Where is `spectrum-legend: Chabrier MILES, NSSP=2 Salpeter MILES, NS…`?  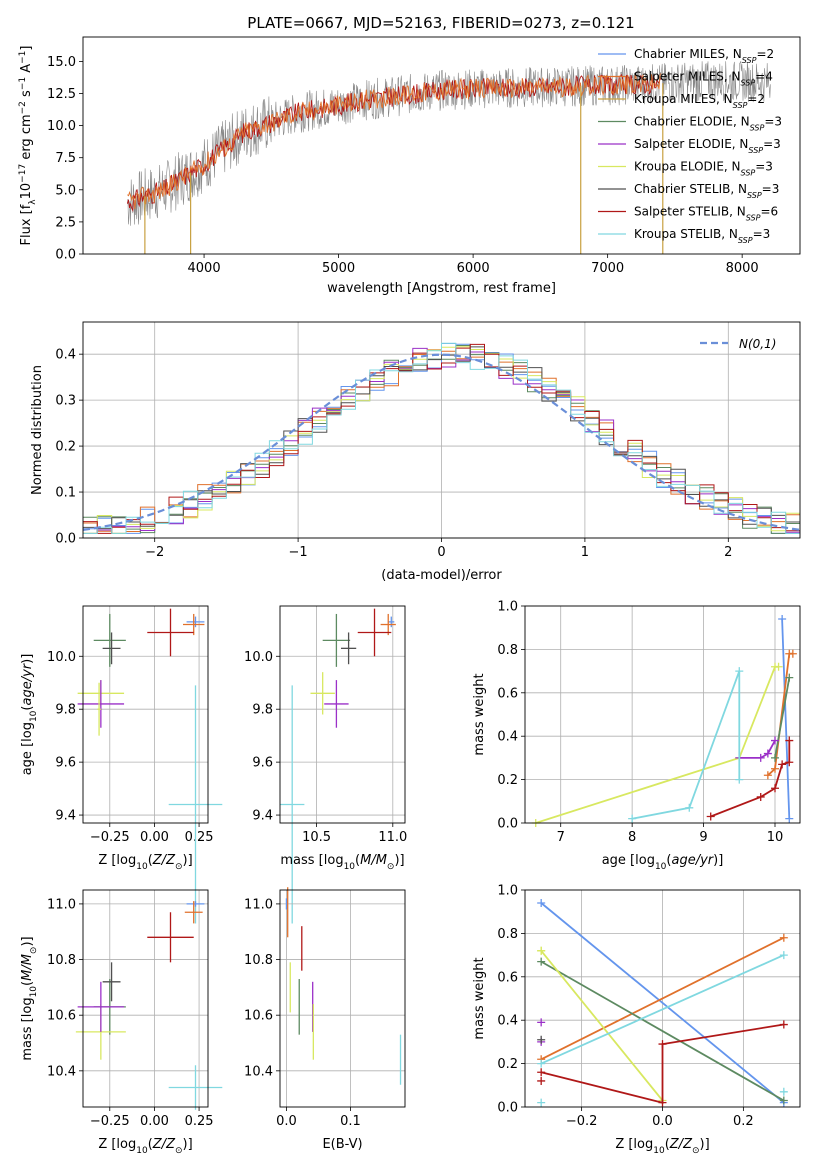 spectrum-legend: Chabrier MILES, NSSP=2 Salpeter MILES, NS… is located at coordinates (690, 146).